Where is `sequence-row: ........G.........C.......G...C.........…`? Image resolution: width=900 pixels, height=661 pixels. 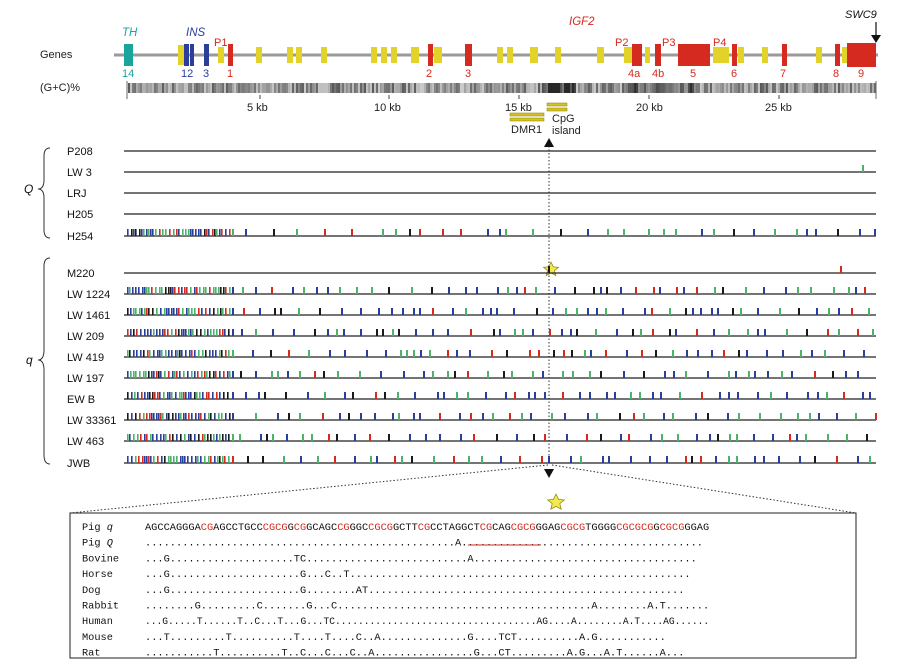
sequence-row: ........G.........C.......G...C.........… is located at coordinates (427, 607).